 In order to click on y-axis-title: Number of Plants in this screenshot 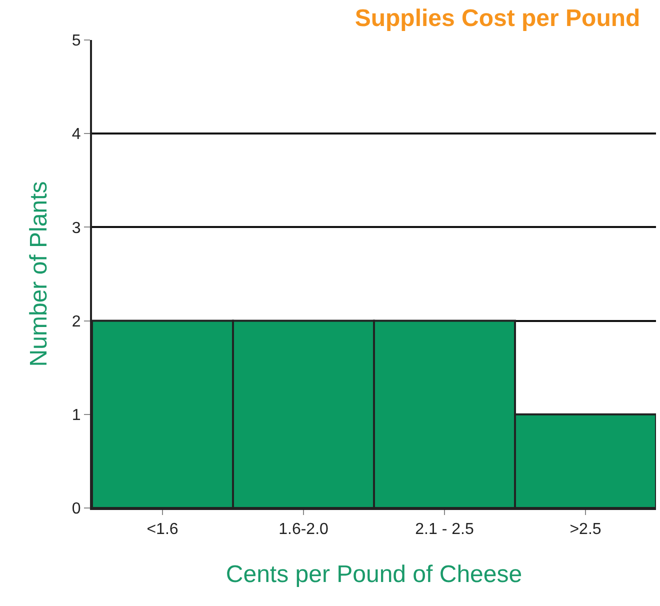, I will do `click(38, 274)`.